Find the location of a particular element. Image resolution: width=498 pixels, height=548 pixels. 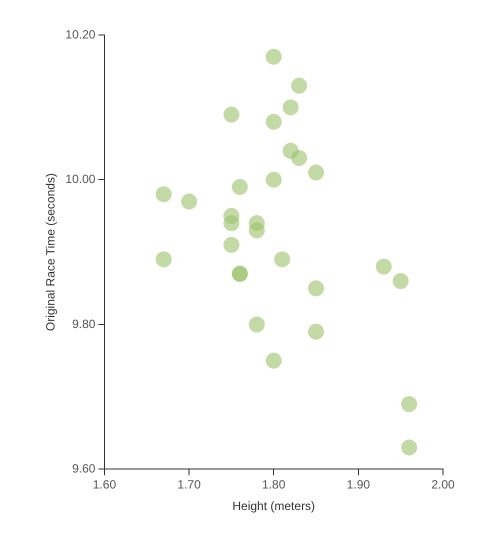

x-tick-label: 2.00 is located at coordinates (443, 485).